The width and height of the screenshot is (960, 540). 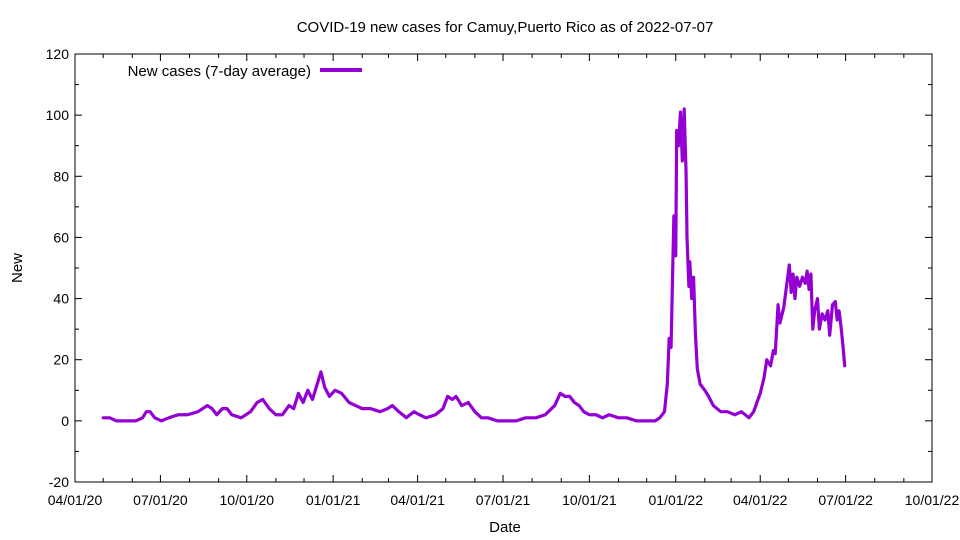 I want to click on x-axis-title: Date, so click(x=505, y=527).